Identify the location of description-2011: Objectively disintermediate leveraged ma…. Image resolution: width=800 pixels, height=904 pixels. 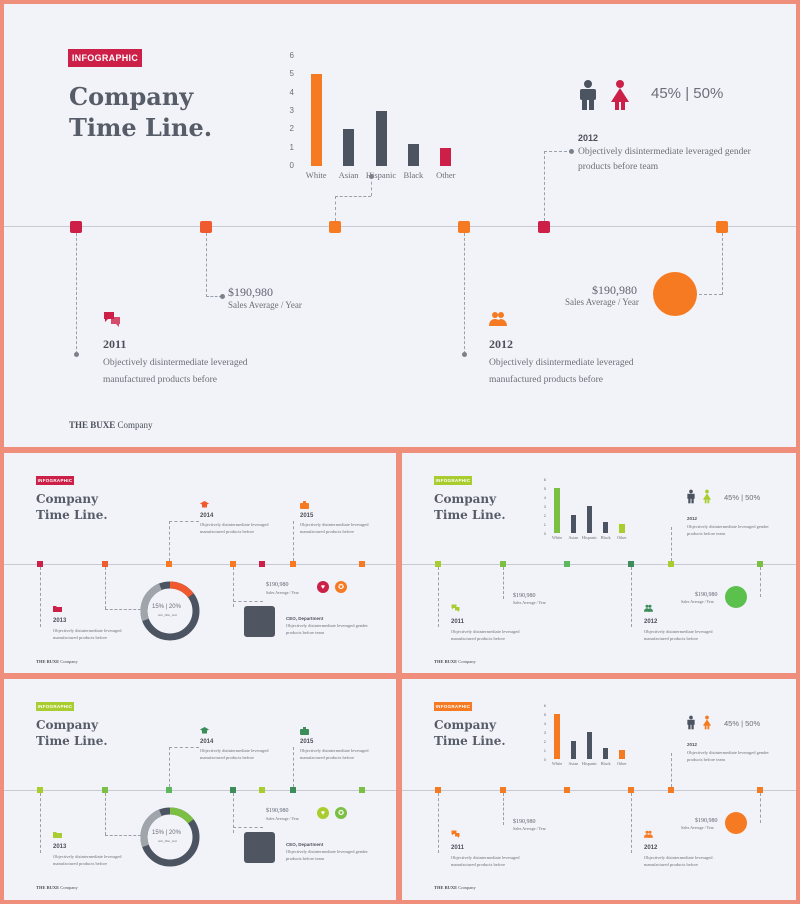
(485, 635).